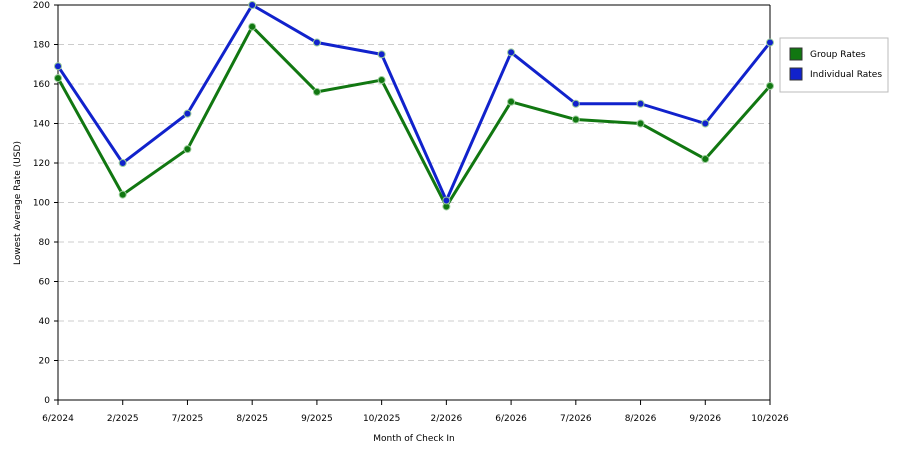  Describe the element at coordinates (188, 419) in the screenshot. I see `x-tick-label: 7/2025` at that location.